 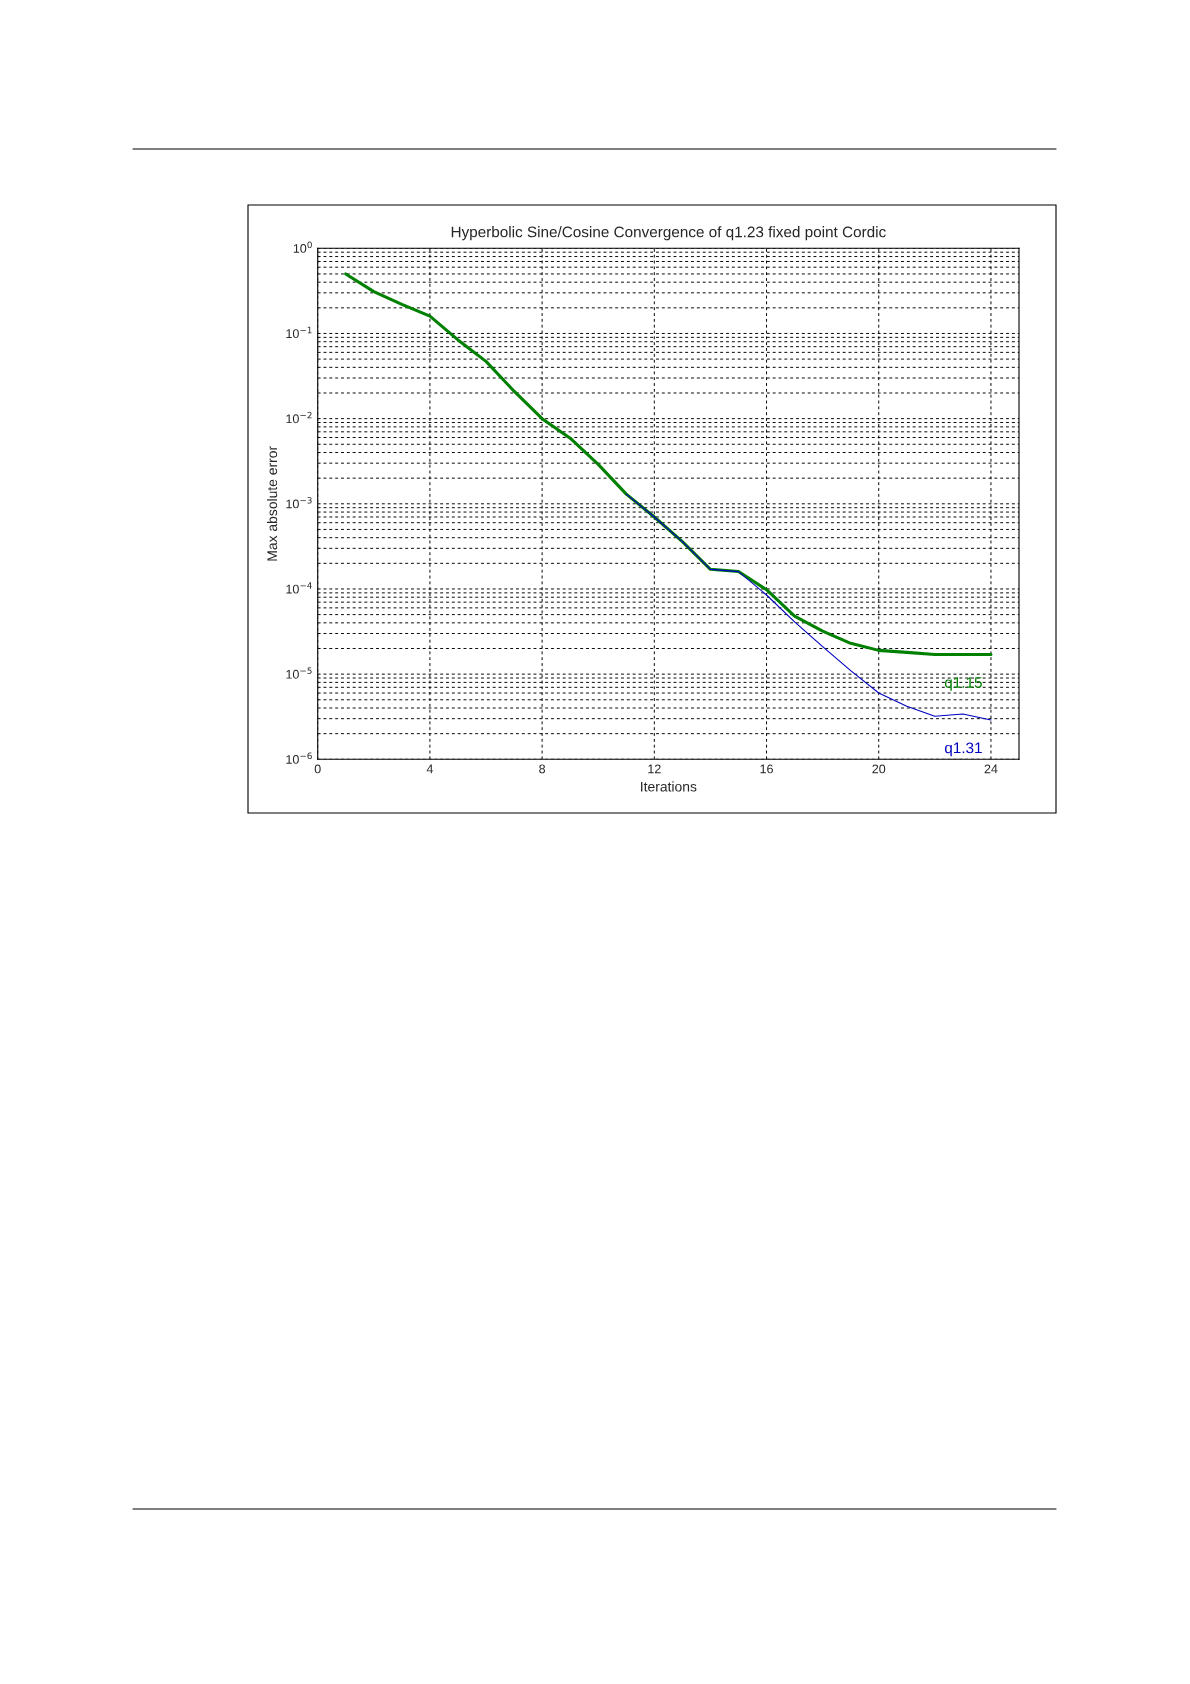 I want to click on x-tick-label: 20, so click(x=879, y=769).